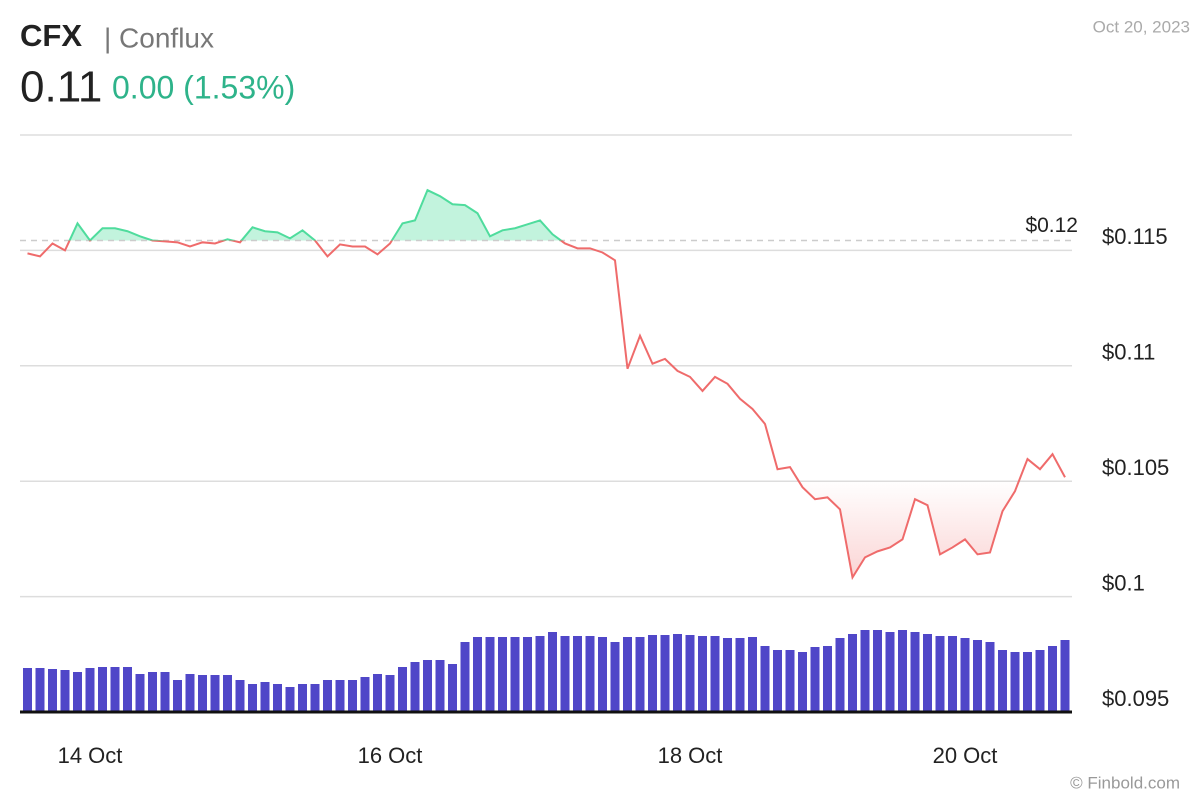 The image size is (1200, 800). What do you see at coordinates (1123, 582) in the screenshot?
I see `y-tick-label: $0.1` at bounding box center [1123, 582].